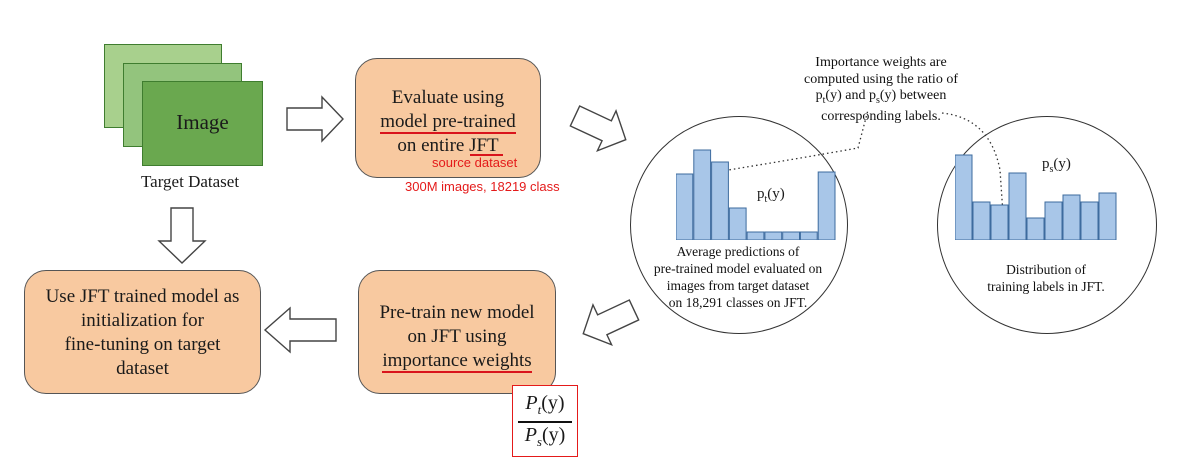  What do you see at coordinates (457, 312) in the screenshot?
I see `pretrain-line-1: Pre-train new model` at bounding box center [457, 312].